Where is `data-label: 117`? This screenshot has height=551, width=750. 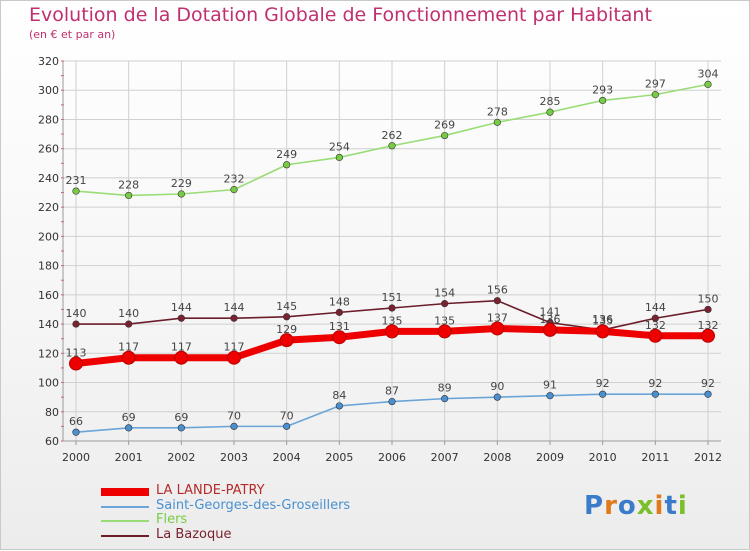 data-label: 117 is located at coordinates (181, 347).